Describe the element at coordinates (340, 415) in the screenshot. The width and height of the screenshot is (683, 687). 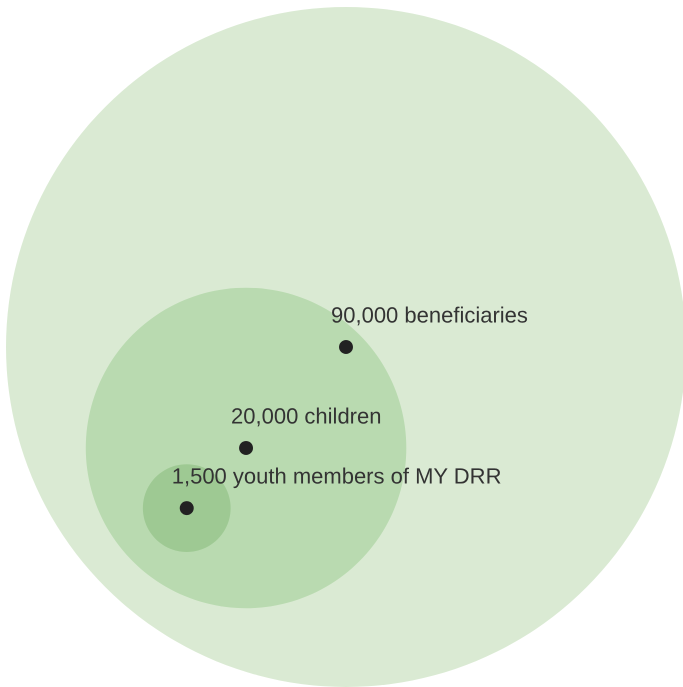
I see `category-label: children` at that location.